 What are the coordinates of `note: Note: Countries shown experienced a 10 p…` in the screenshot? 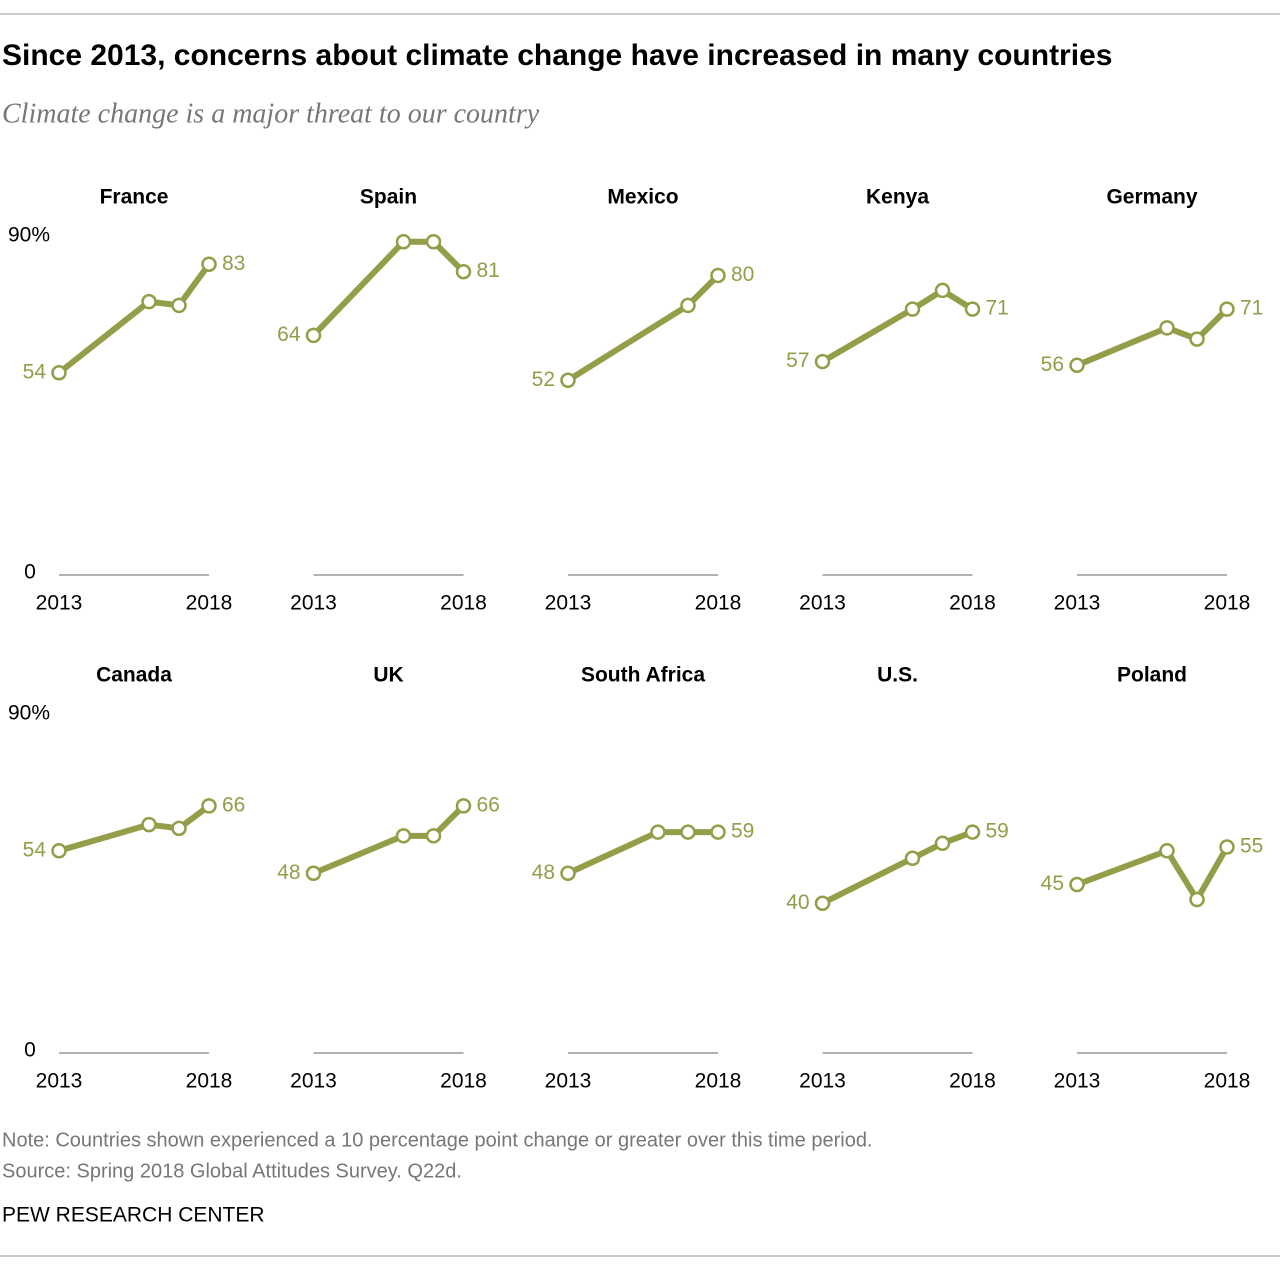 It's located at (437, 1140).